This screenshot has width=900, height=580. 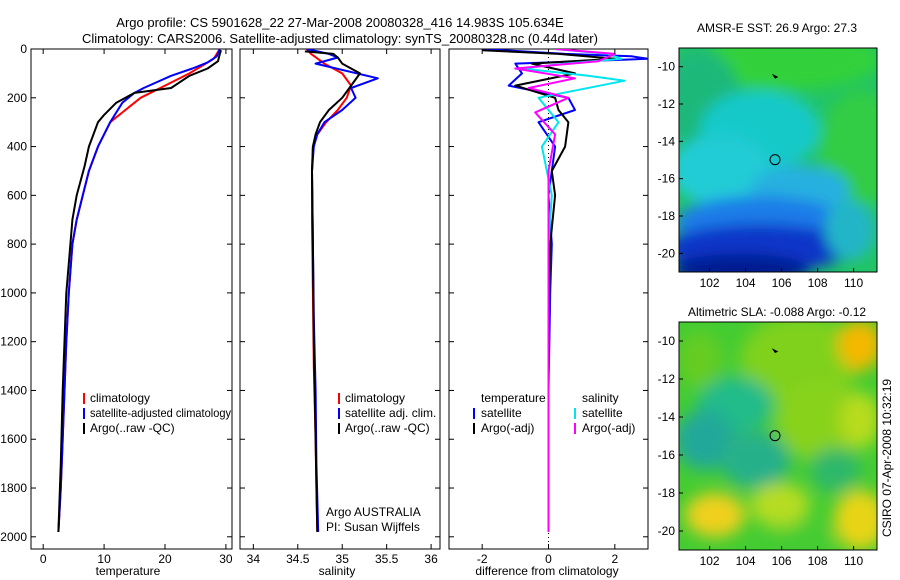 I want to click on legend-heading-temperature: temperature, so click(x=513, y=398).